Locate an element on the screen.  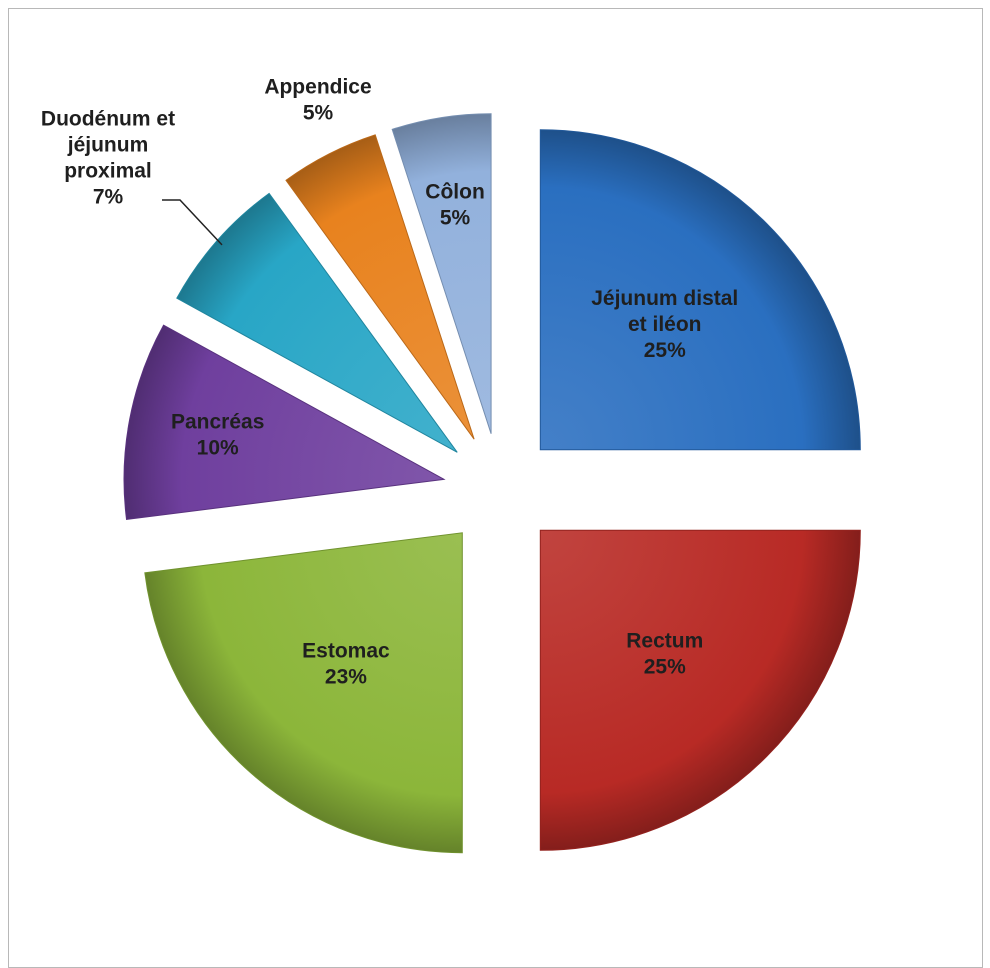
pie-slice-c-lon is located at coordinates (441, 273).